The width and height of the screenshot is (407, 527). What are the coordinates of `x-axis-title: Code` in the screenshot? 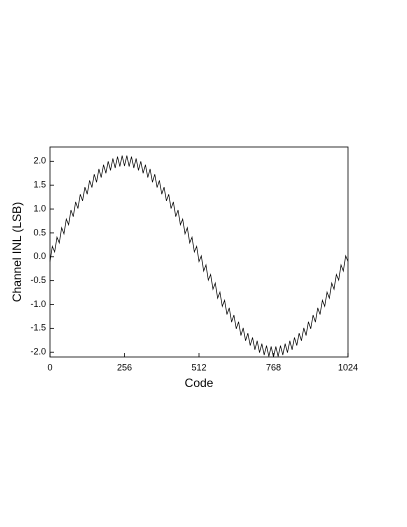 It's located at (199, 383).